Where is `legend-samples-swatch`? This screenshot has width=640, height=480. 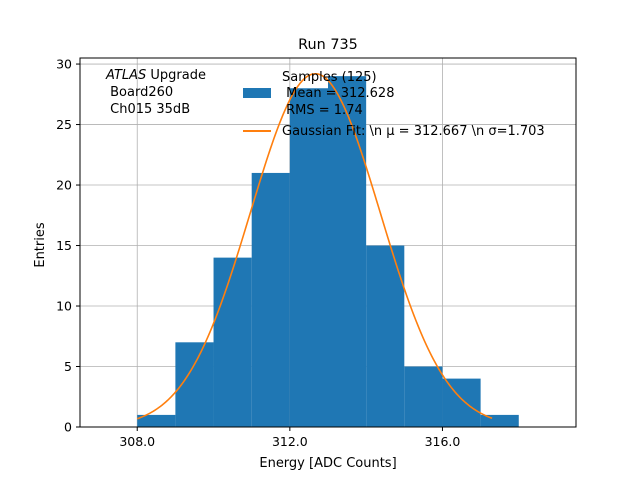
legend-samples-swatch is located at coordinates (257, 93).